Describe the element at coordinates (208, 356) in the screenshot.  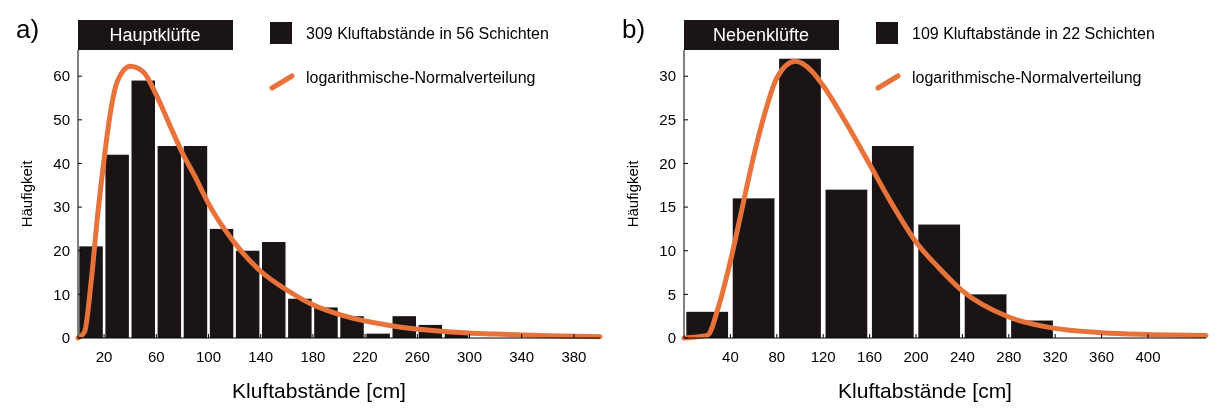
I see `x-tick-label: 100` at that location.